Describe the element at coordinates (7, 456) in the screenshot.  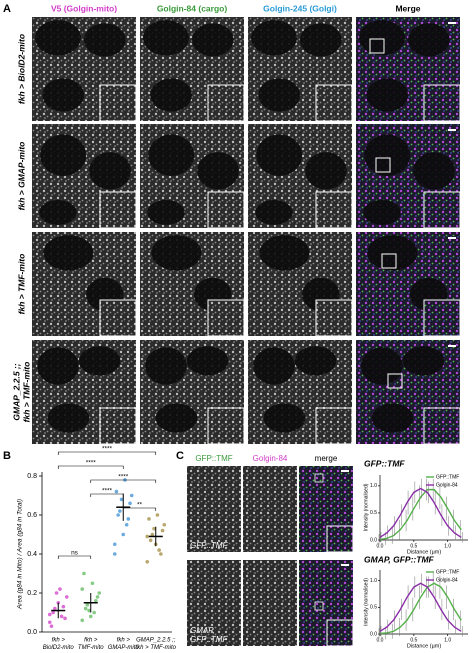
I see `panel-label: B` at that location.